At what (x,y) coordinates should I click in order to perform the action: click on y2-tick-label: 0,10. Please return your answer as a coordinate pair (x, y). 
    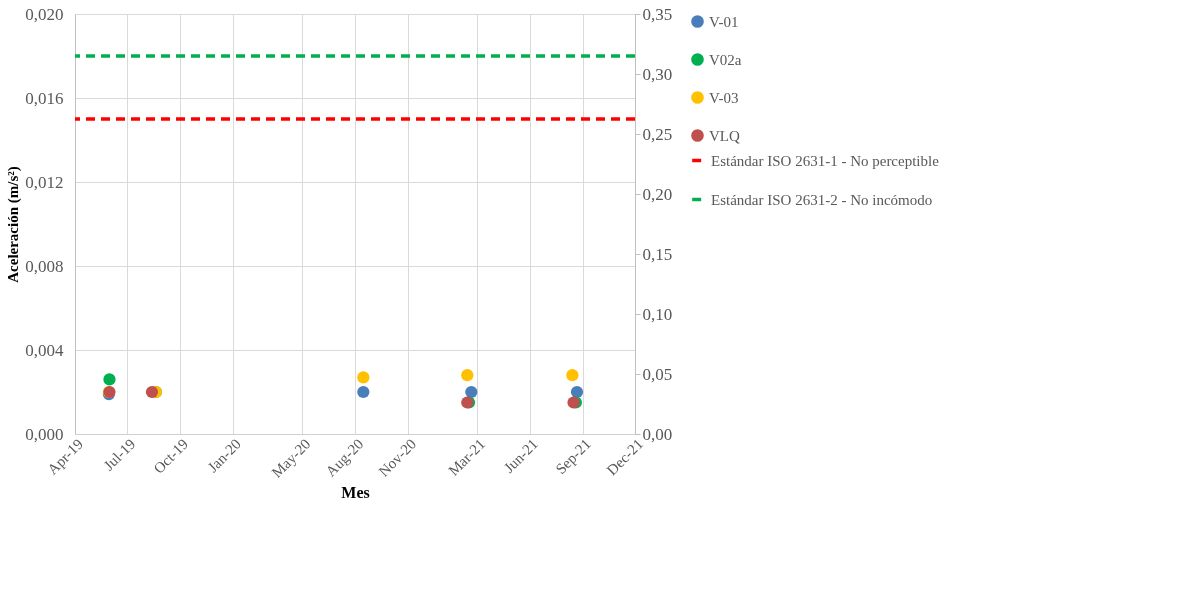
    Looking at the image, I should click on (657, 314).